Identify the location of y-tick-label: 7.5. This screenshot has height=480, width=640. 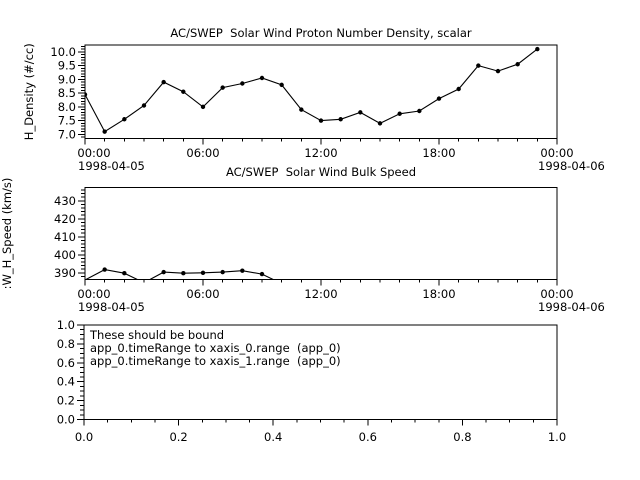
(67, 121).